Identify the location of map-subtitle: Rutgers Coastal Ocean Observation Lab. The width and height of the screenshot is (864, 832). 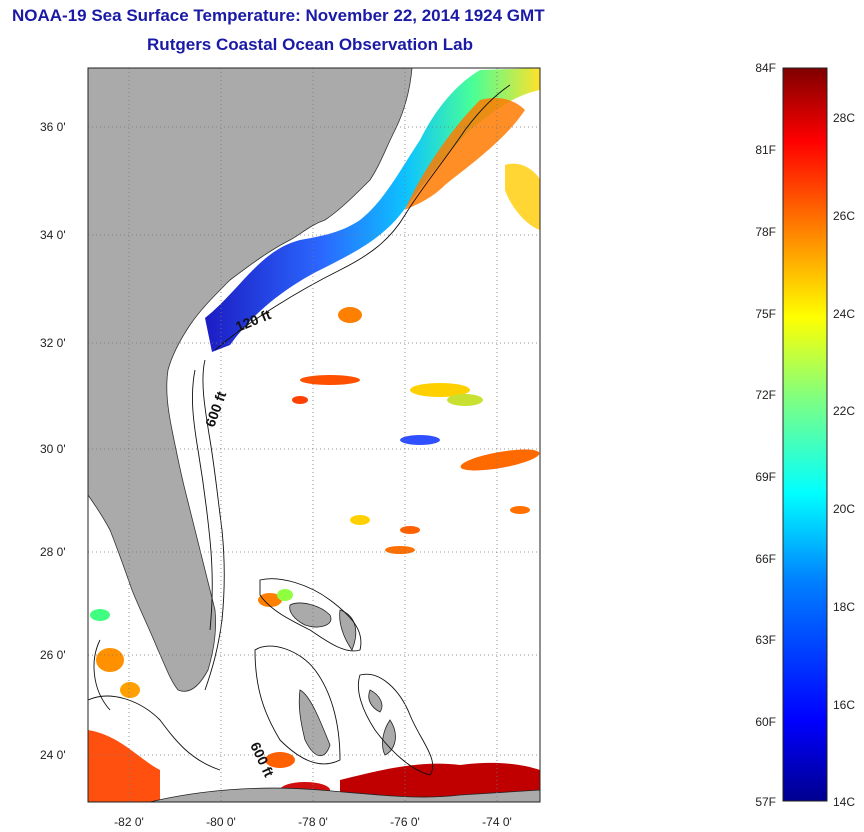
(310, 44).